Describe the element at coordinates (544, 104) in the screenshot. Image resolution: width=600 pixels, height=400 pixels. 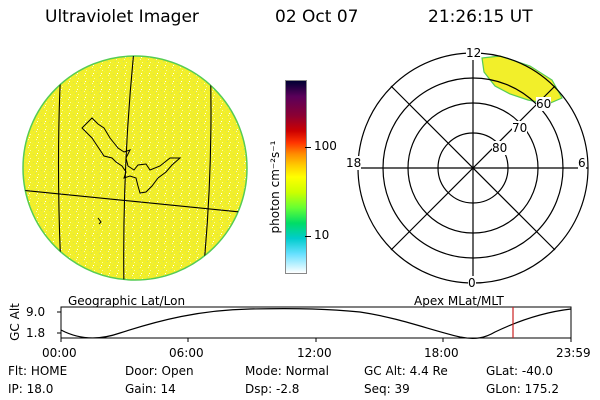
I see `mlat-label-60: 60` at that location.